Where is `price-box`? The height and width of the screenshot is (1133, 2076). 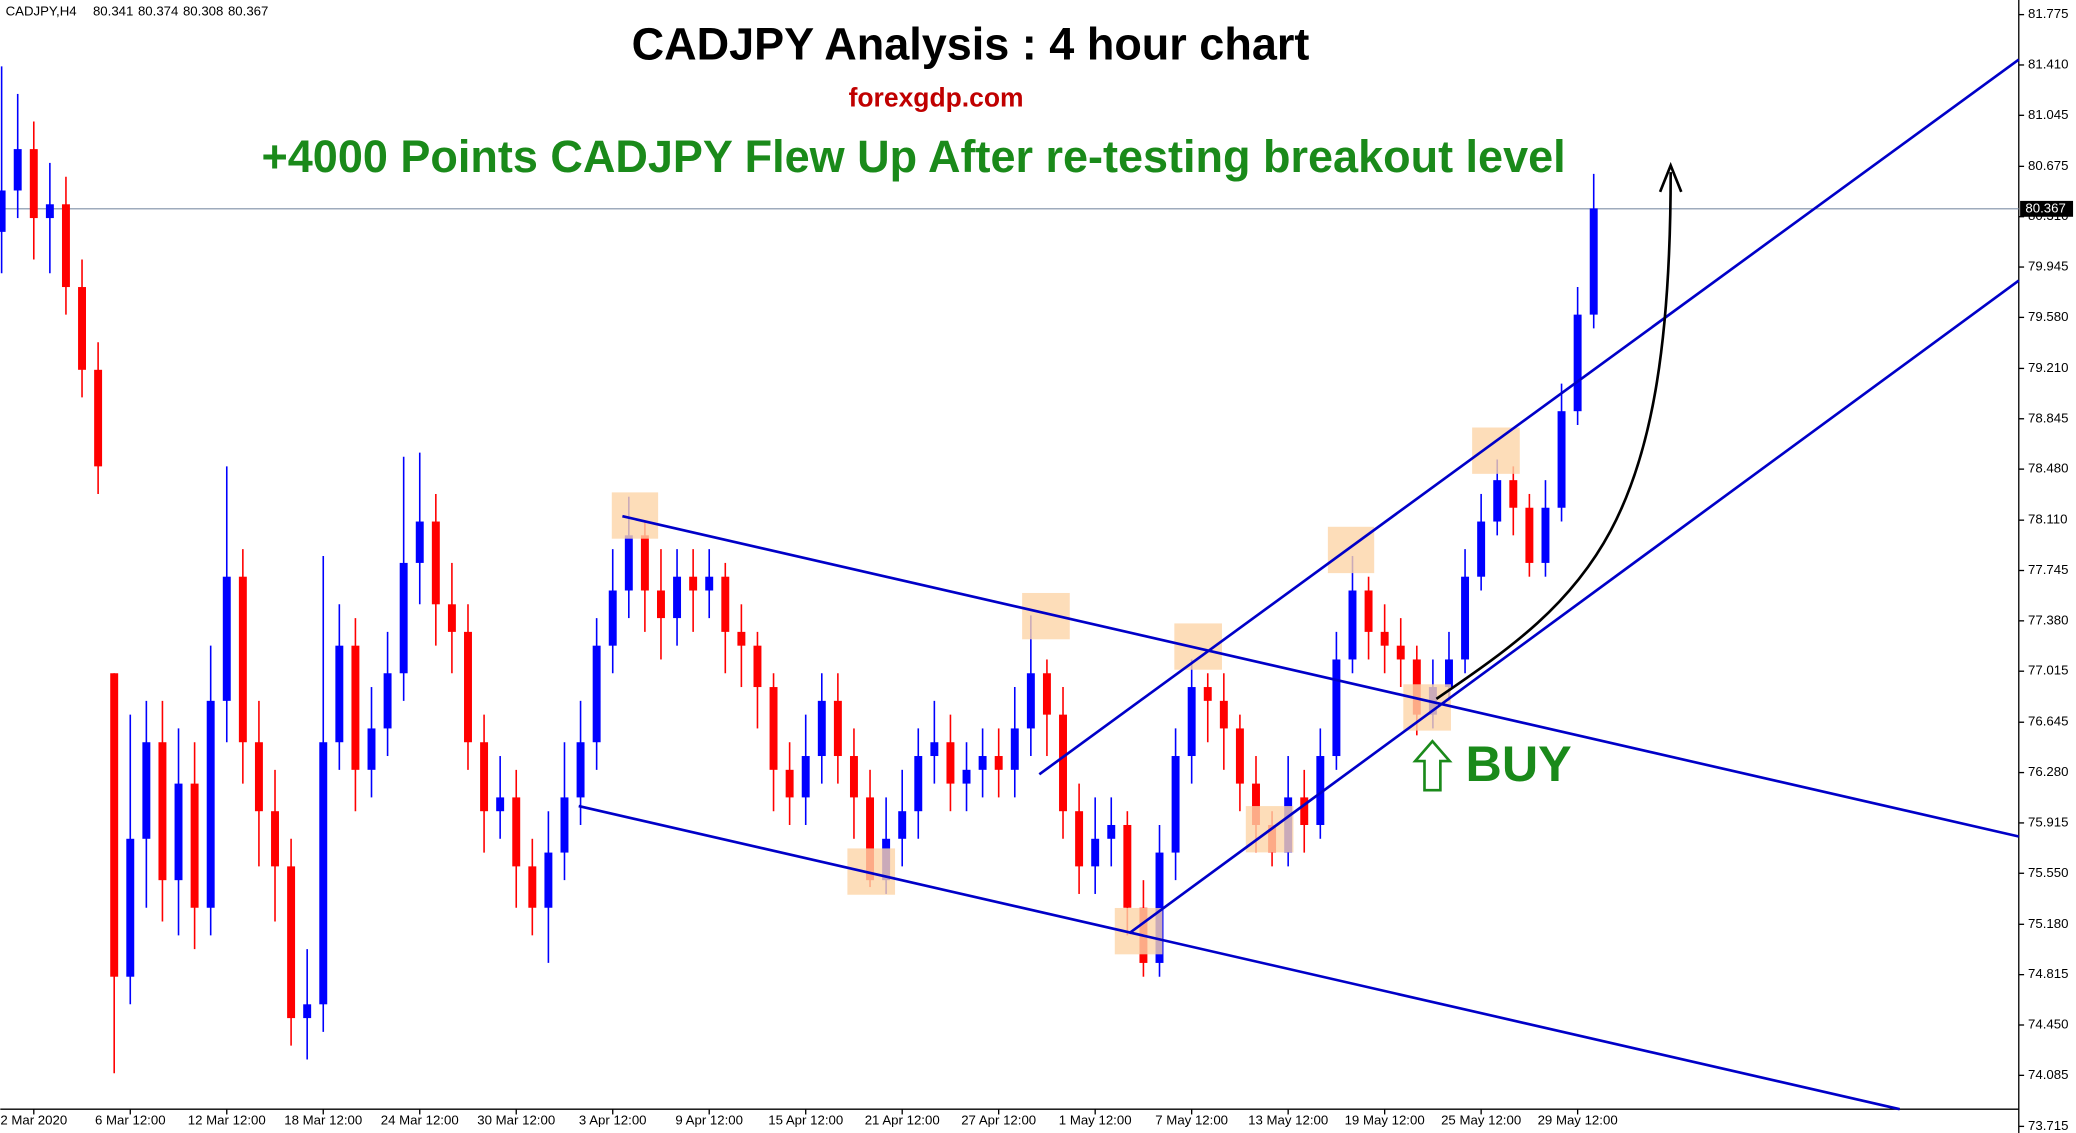
price-box is located at coordinates (2047, 208).